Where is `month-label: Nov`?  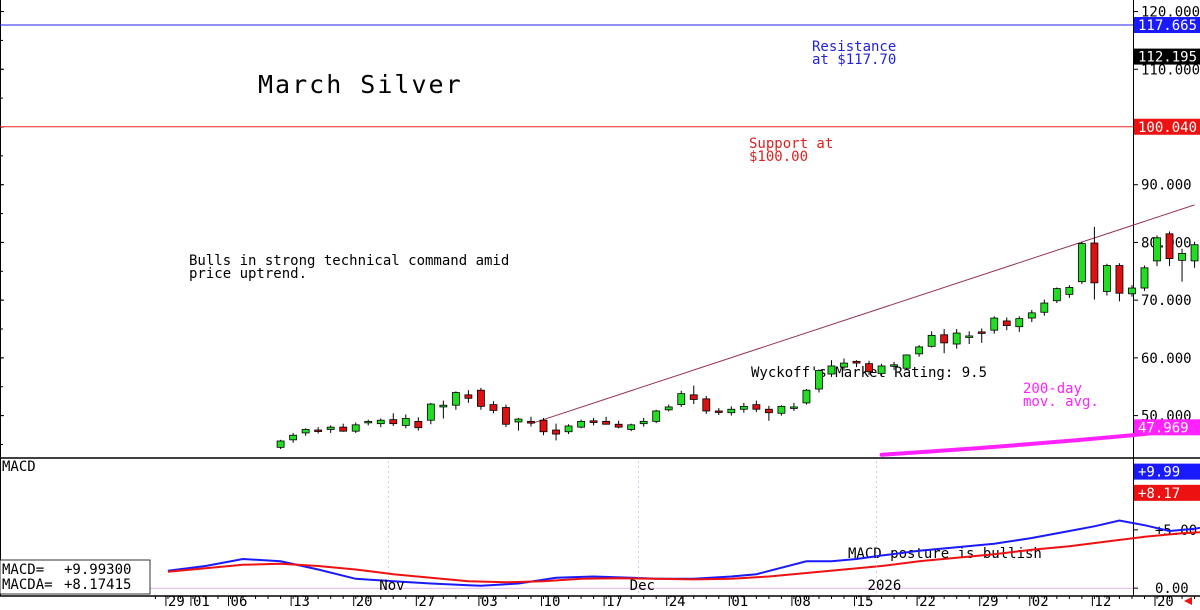
month-label: Nov is located at coordinates (391, 586).